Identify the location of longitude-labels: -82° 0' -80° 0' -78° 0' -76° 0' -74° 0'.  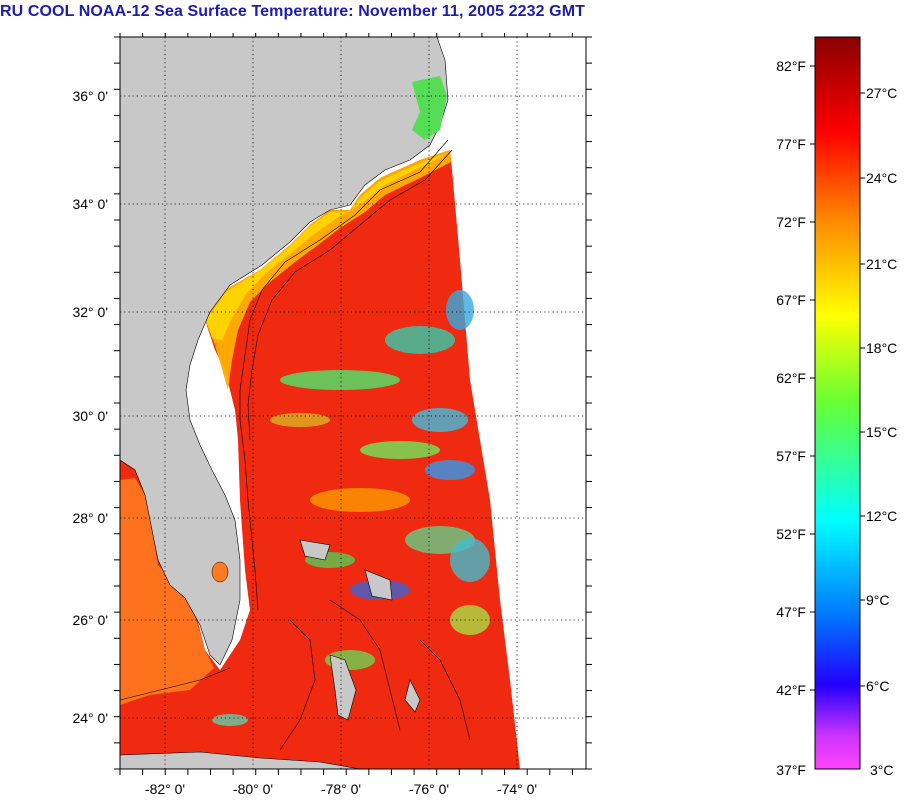
(341, 789).